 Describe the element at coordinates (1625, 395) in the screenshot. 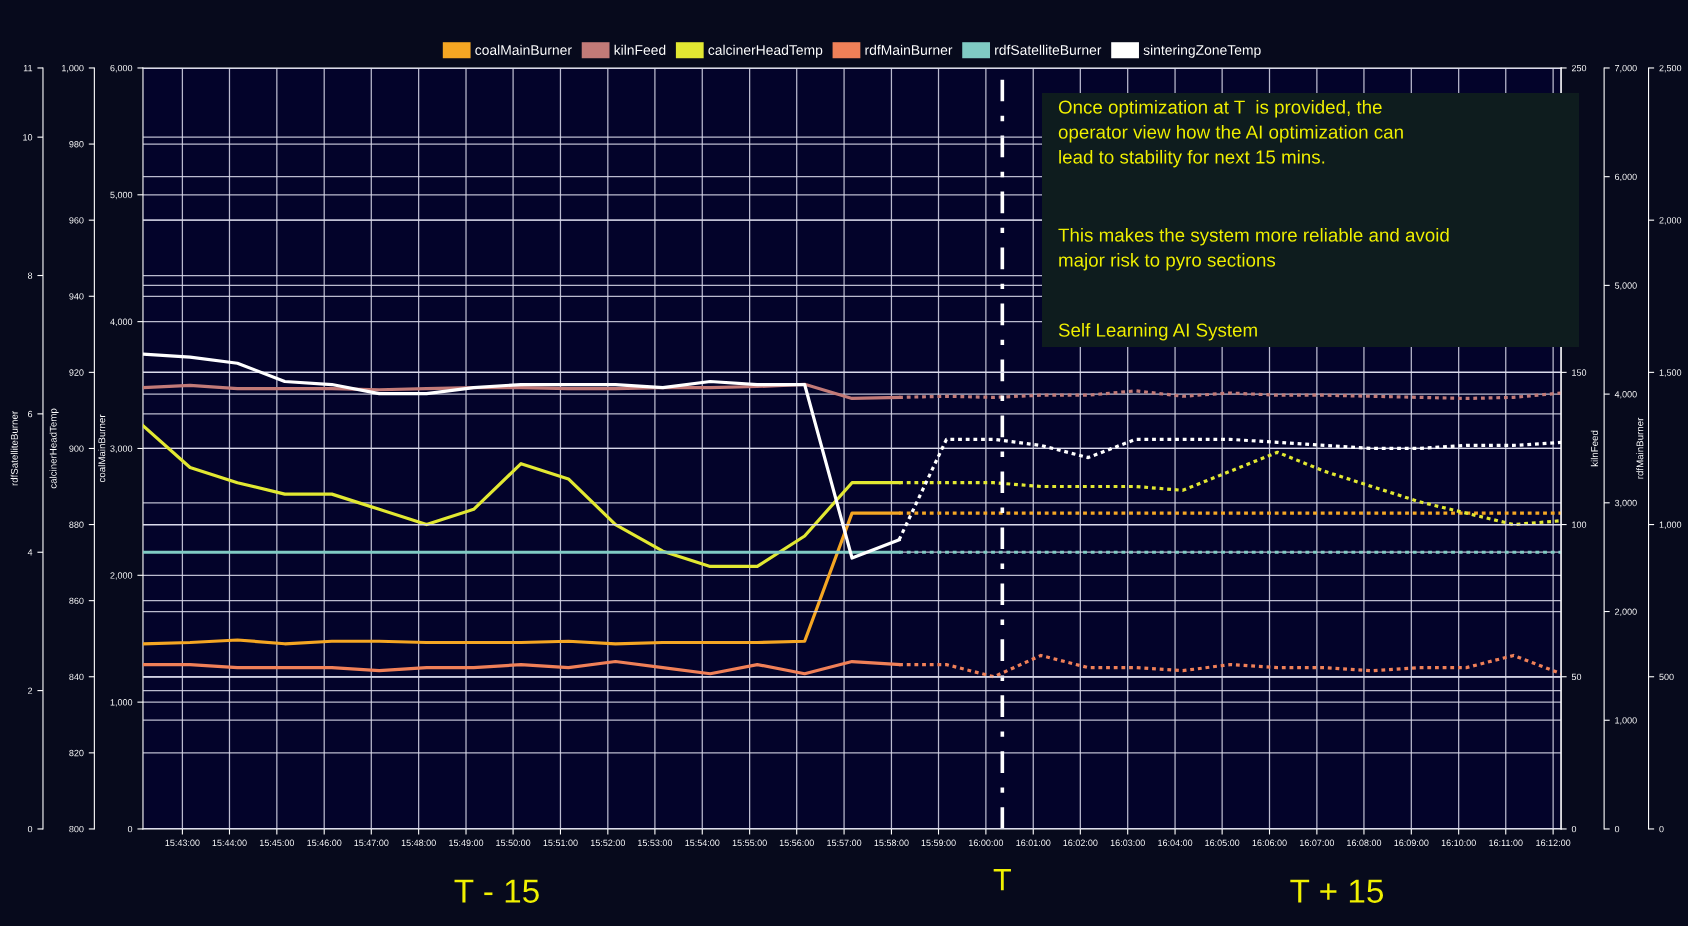

I see `y2-tick-label: 4,000` at that location.